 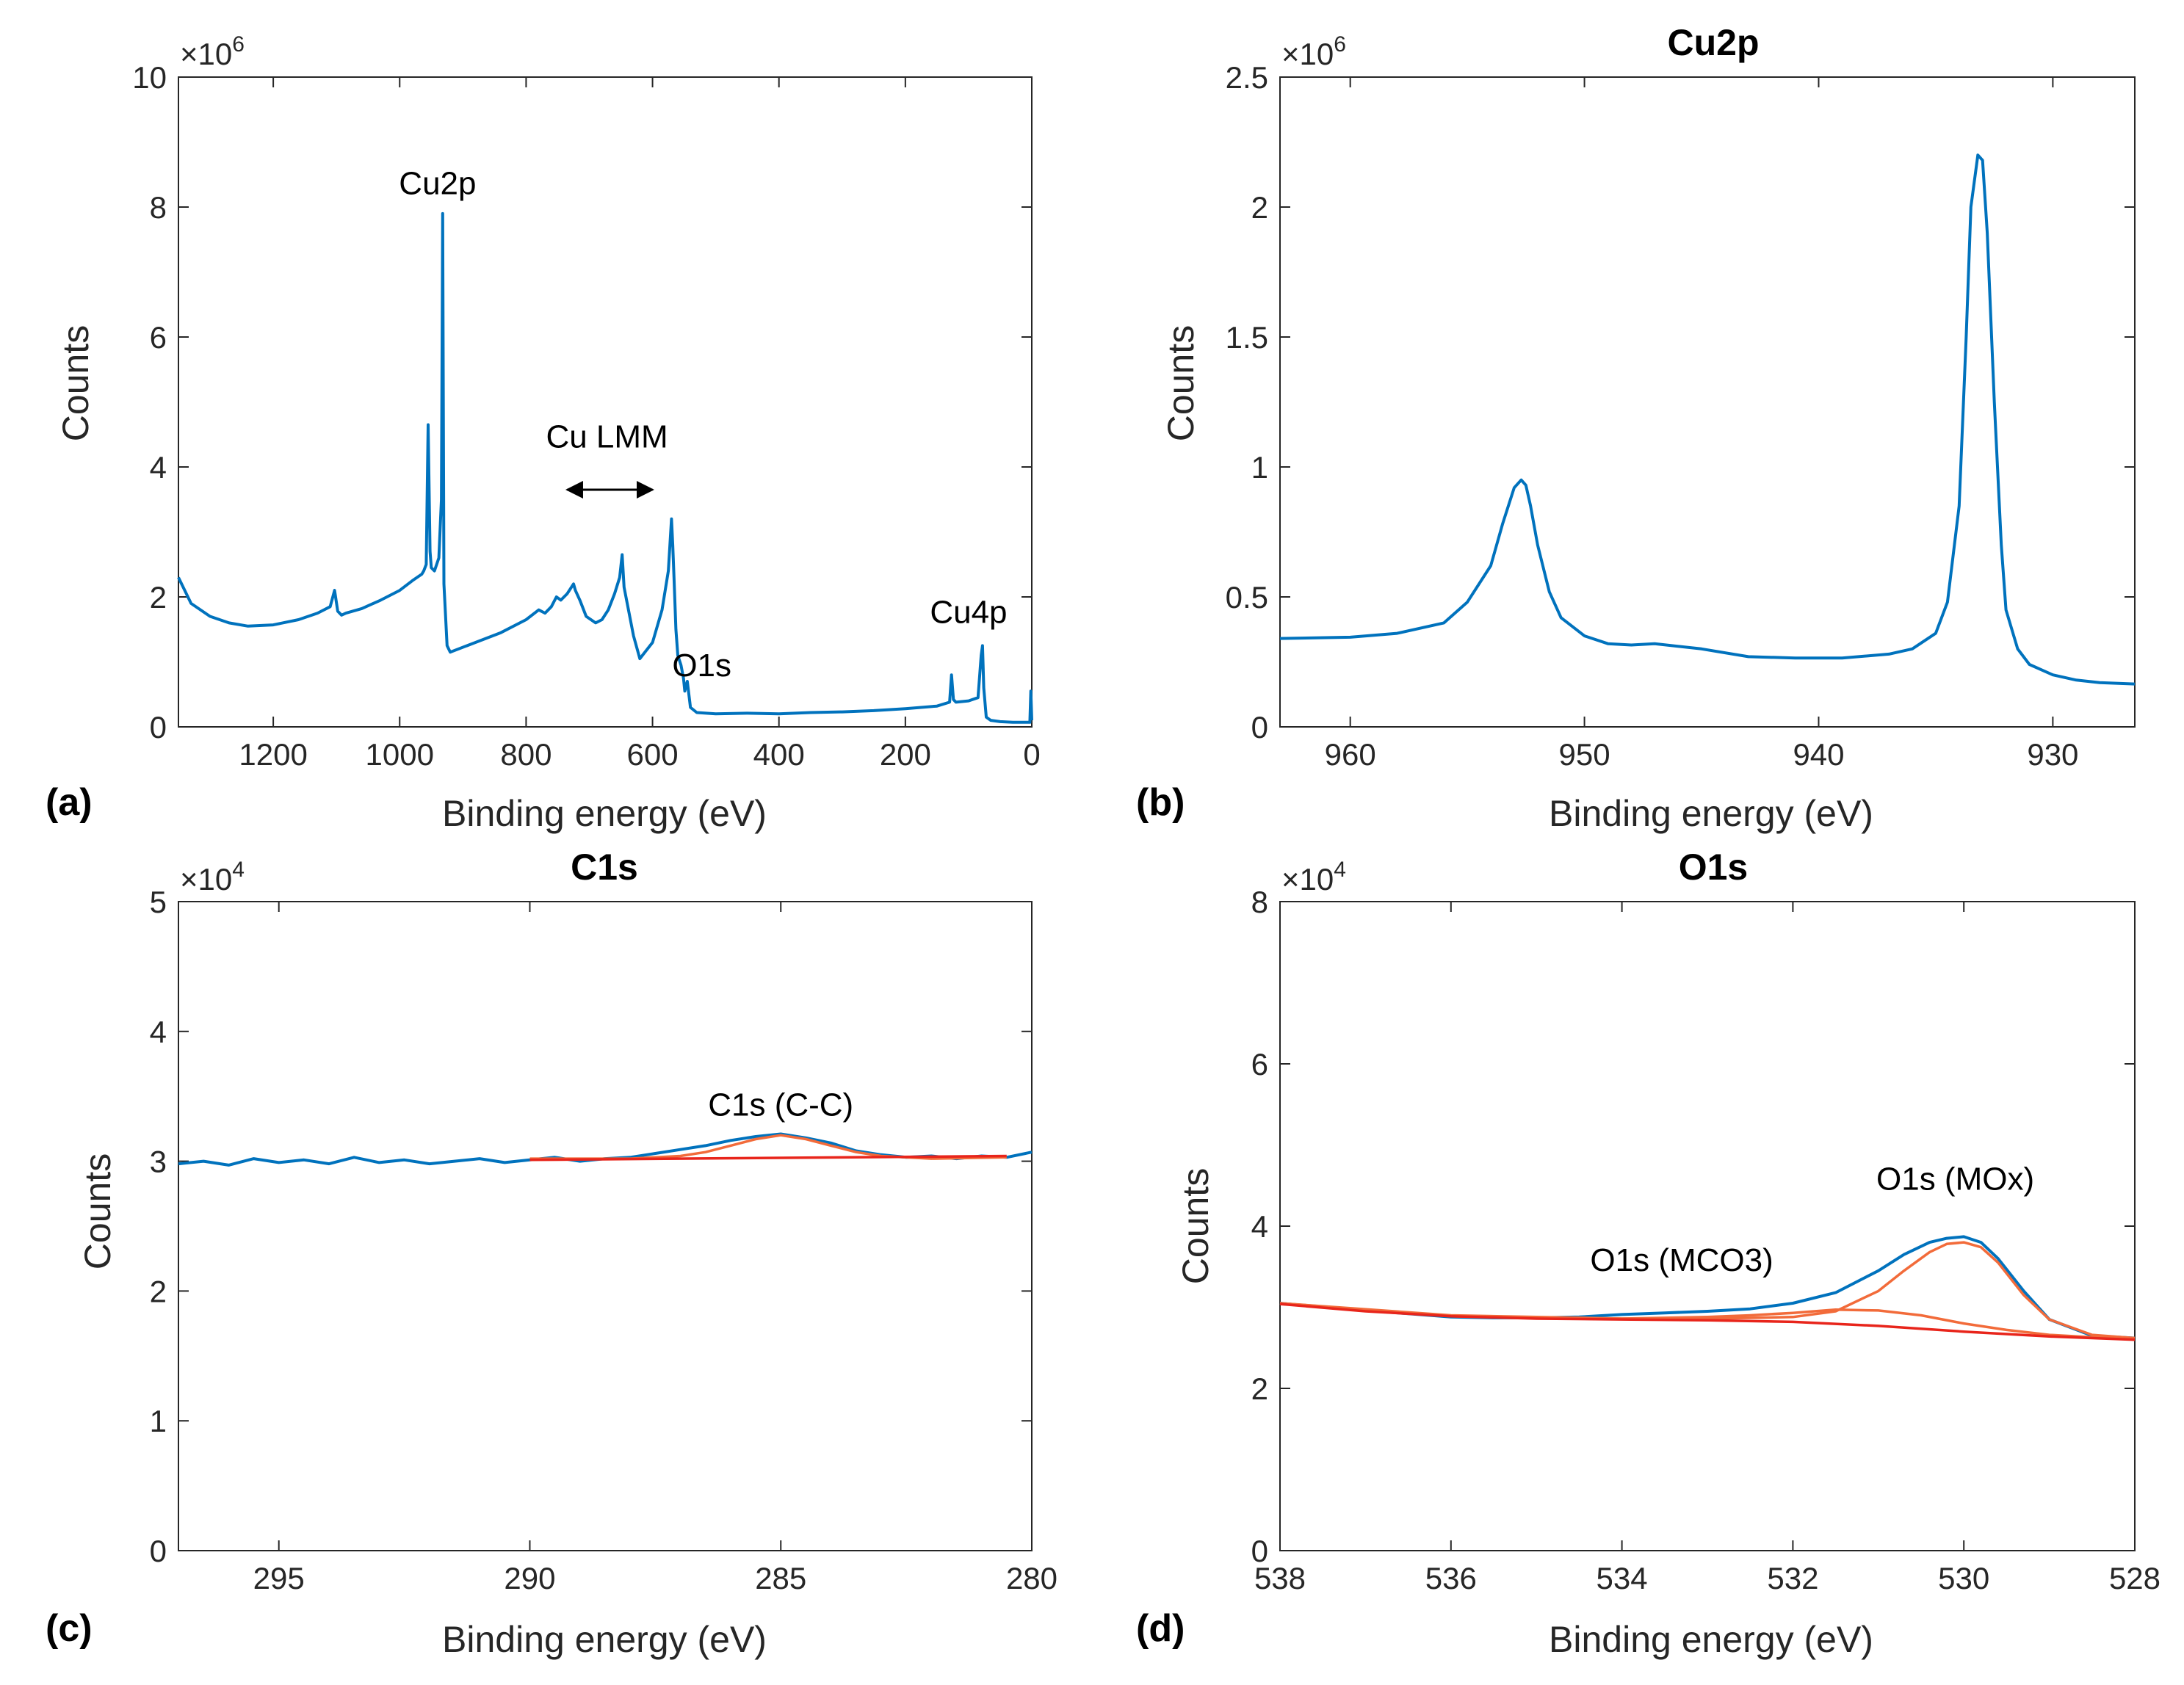 What do you see at coordinates (780, 1578) in the screenshot?
I see `panel-c-xtick-label: 285` at bounding box center [780, 1578].